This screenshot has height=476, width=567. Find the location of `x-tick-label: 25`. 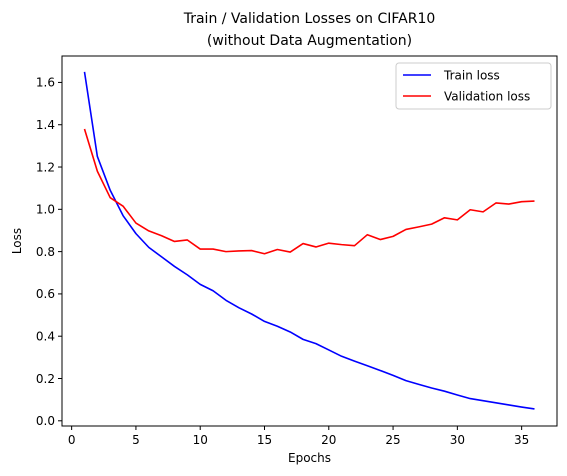

x-tick-label: 25 is located at coordinates (392, 440).